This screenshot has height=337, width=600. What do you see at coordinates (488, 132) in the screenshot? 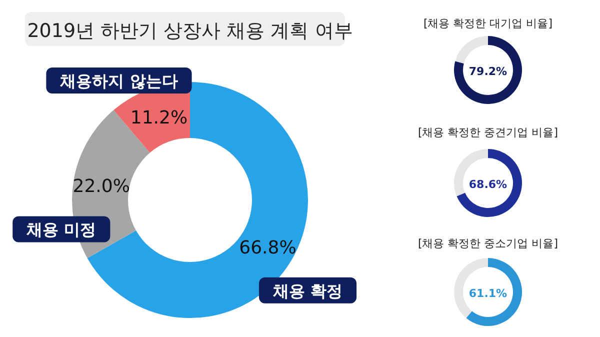
I see `chart-title: [채용 확정한 중견기업 비율]` at bounding box center [488, 132].